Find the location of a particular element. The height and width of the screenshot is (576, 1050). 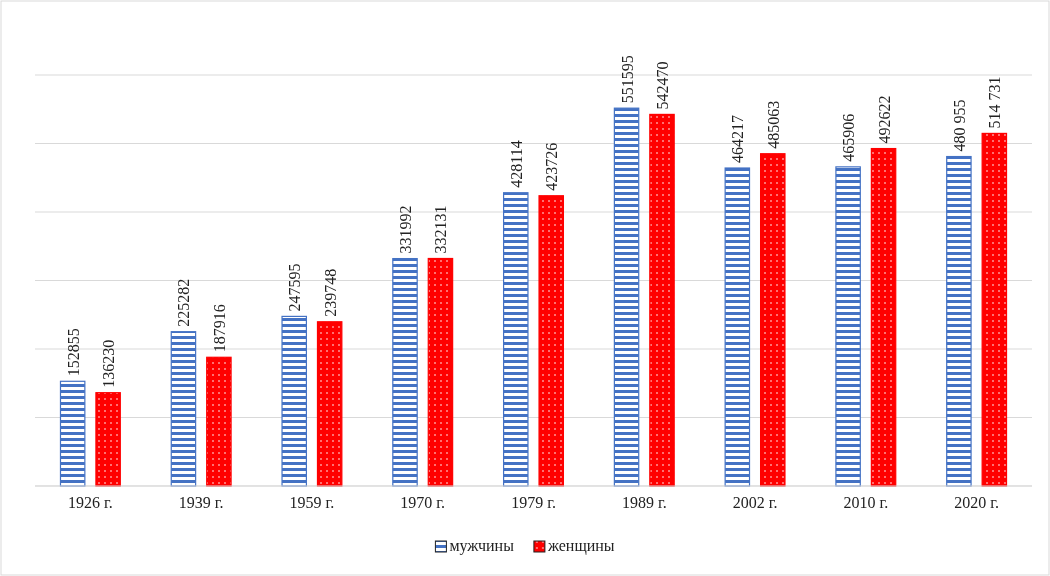

data-label: 485063 is located at coordinates (773, 124).